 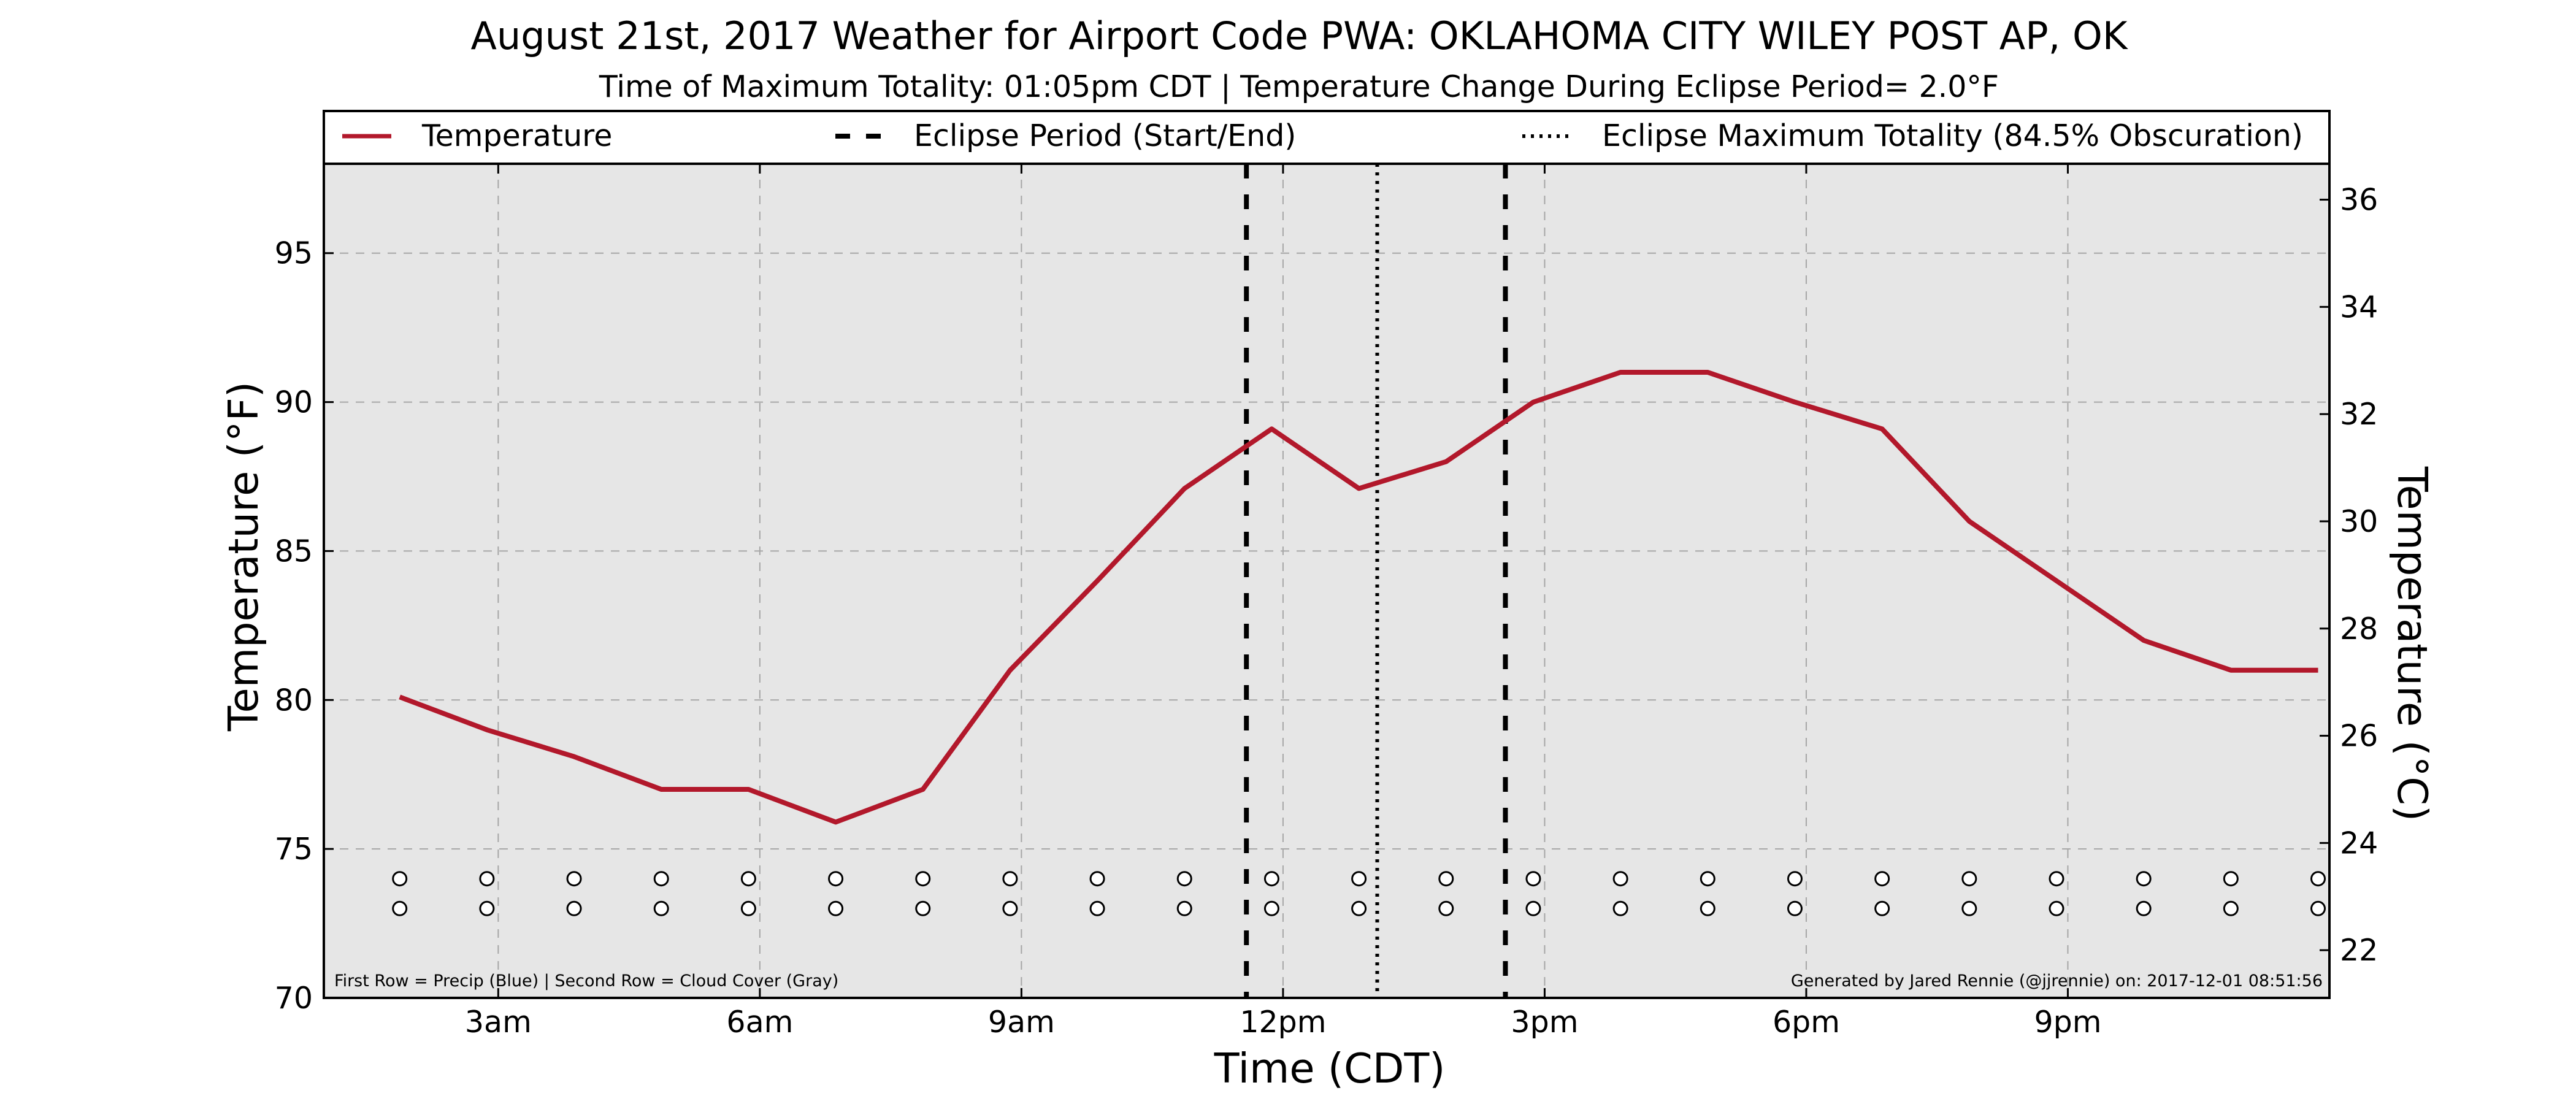 What do you see at coordinates (243, 556) in the screenshot?
I see `y-axis-label-left: Temperature (°F)` at bounding box center [243, 556].